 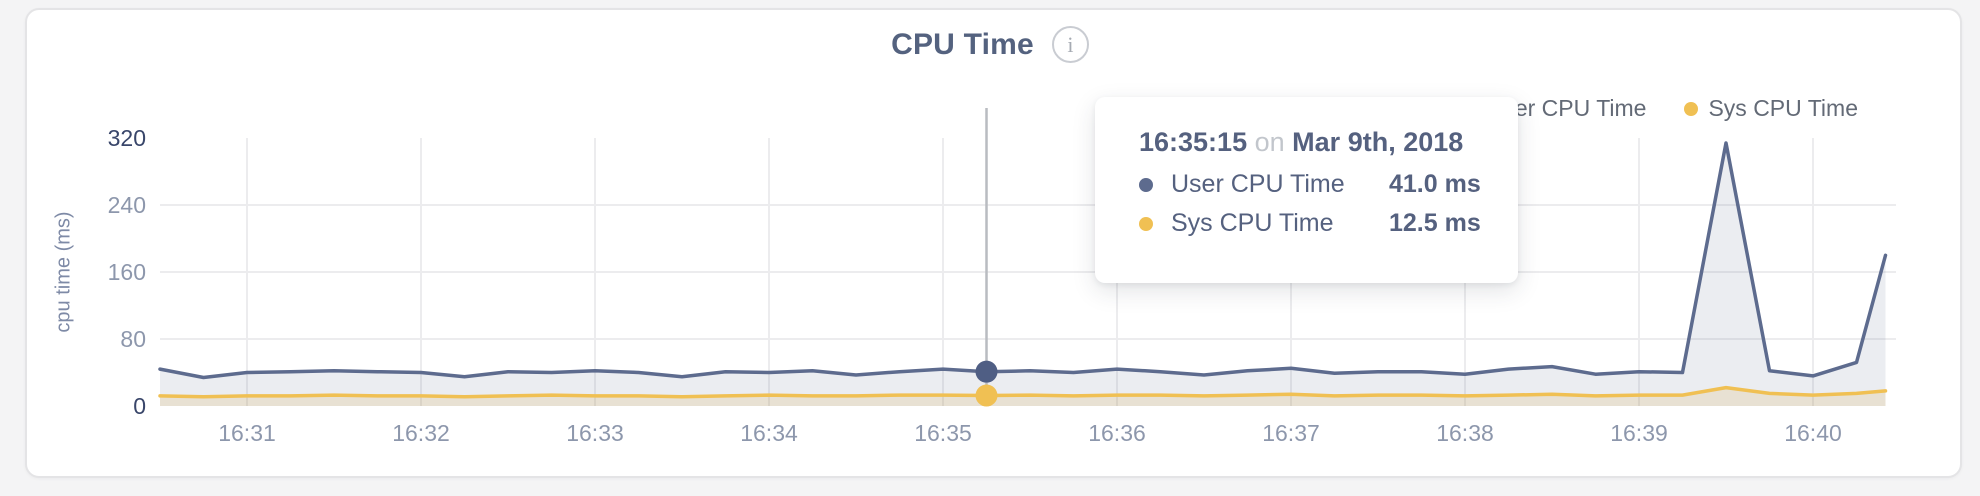 I want to click on svg-text: 16:40, so click(x=1813, y=433).